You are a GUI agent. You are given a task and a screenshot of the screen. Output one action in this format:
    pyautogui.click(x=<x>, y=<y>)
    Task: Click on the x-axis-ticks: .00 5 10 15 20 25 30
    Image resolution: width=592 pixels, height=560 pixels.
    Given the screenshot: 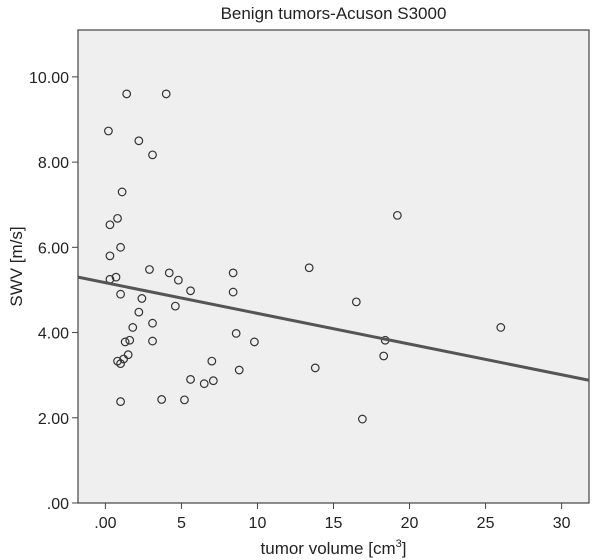 What is the action you would take?
    pyautogui.click(x=332, y=517)
    